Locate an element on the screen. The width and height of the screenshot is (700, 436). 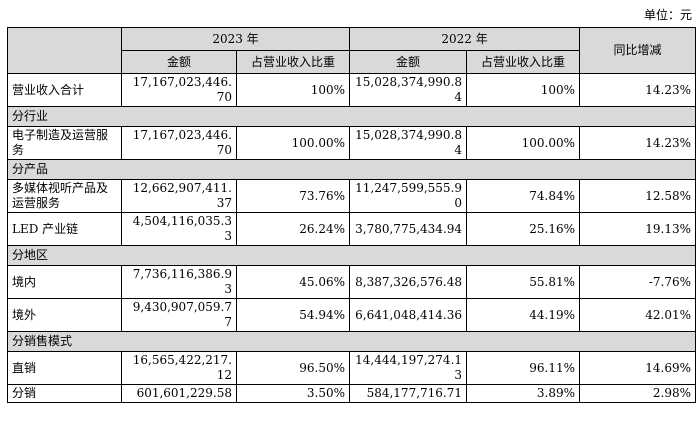
unit-label: 单位：元 is located at coordinates (667, 15).